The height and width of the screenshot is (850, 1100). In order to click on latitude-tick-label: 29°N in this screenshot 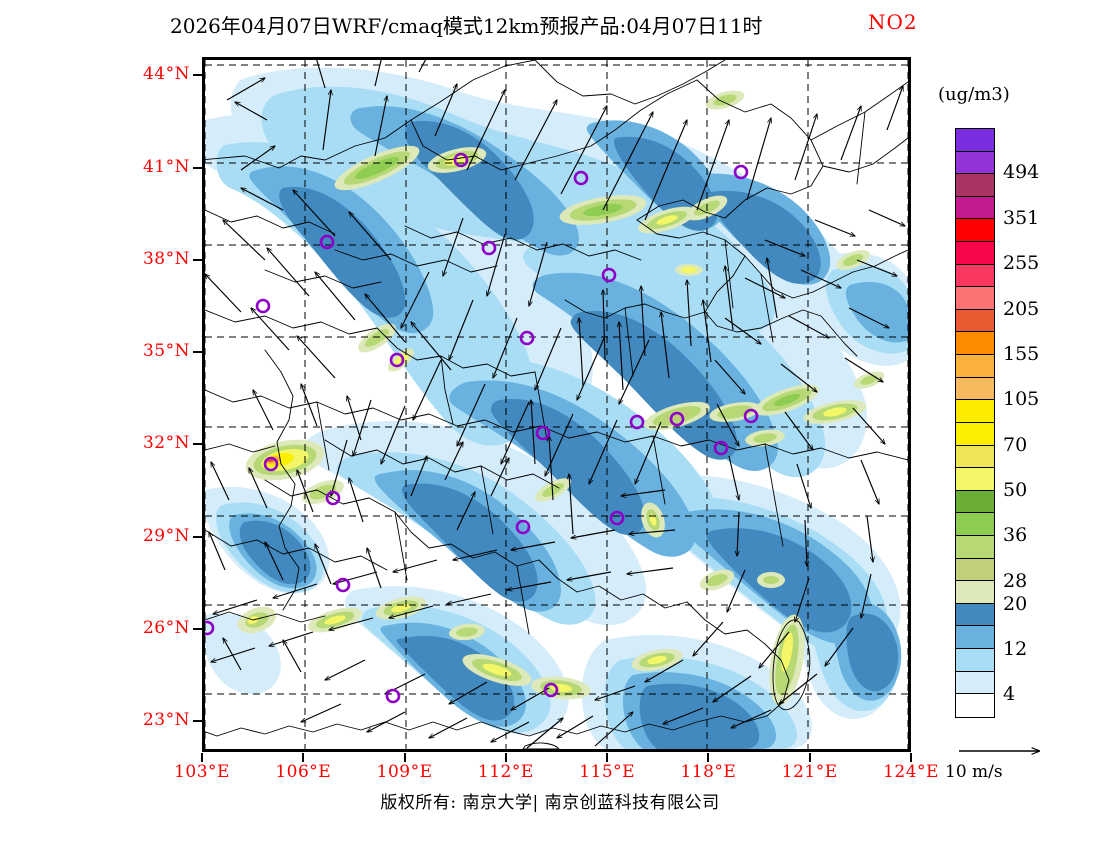, I will do `click(166, 535)`.